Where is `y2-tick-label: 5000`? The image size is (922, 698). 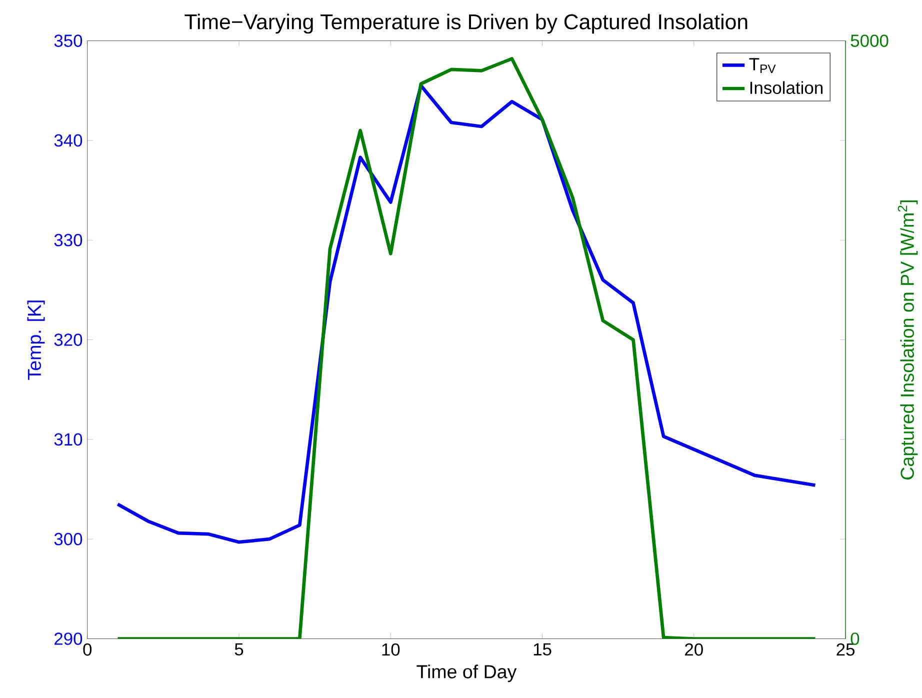 y2-tick-label: 5000 is located at coordinates (869, 40).